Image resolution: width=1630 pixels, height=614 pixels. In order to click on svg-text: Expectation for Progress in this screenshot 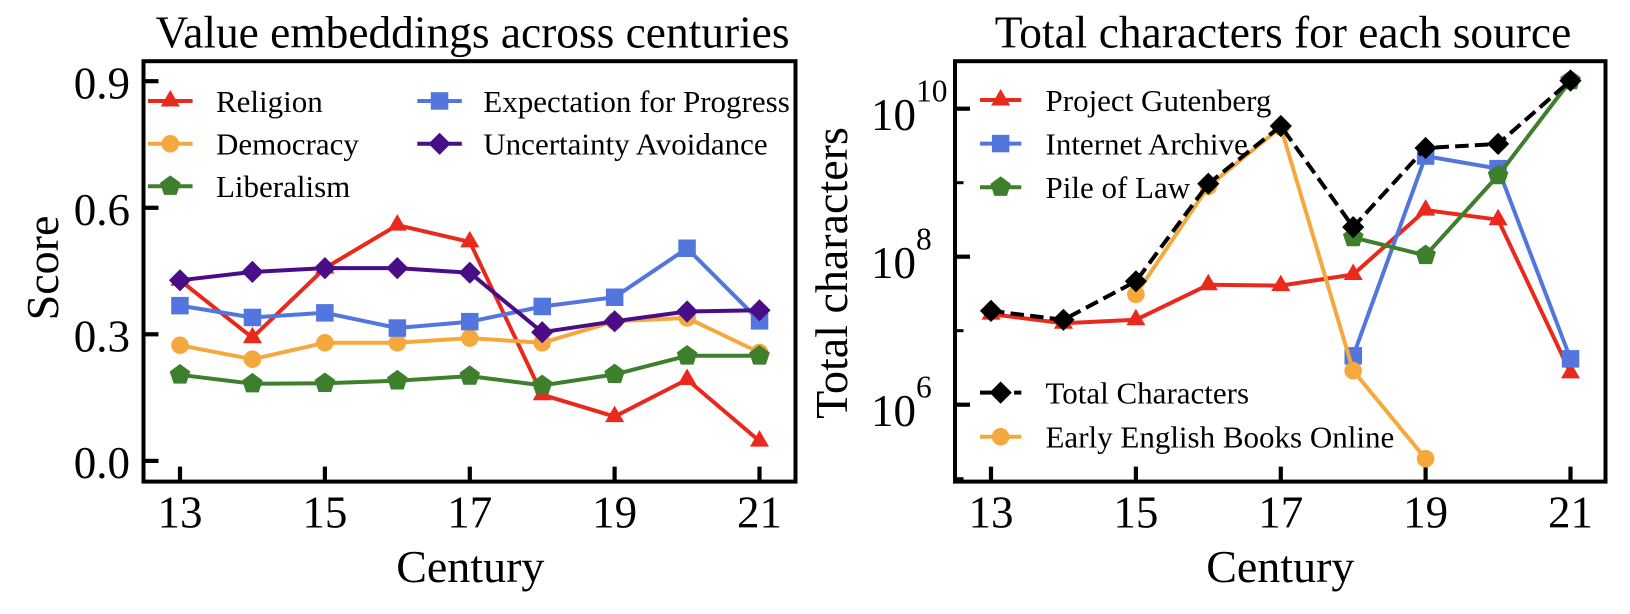, I will do `click(636, 101)`.